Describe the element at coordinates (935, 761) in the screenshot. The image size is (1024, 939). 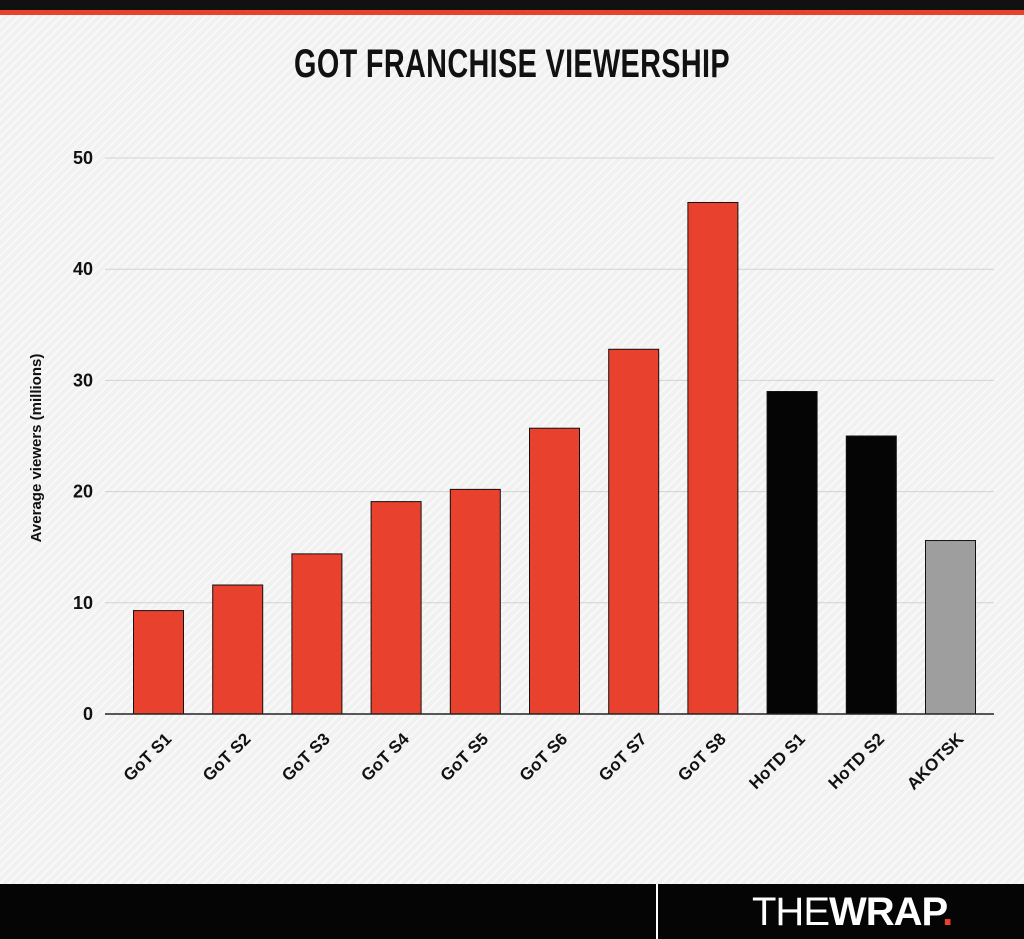
I see `x-category-label: AKOTSK` at that location.